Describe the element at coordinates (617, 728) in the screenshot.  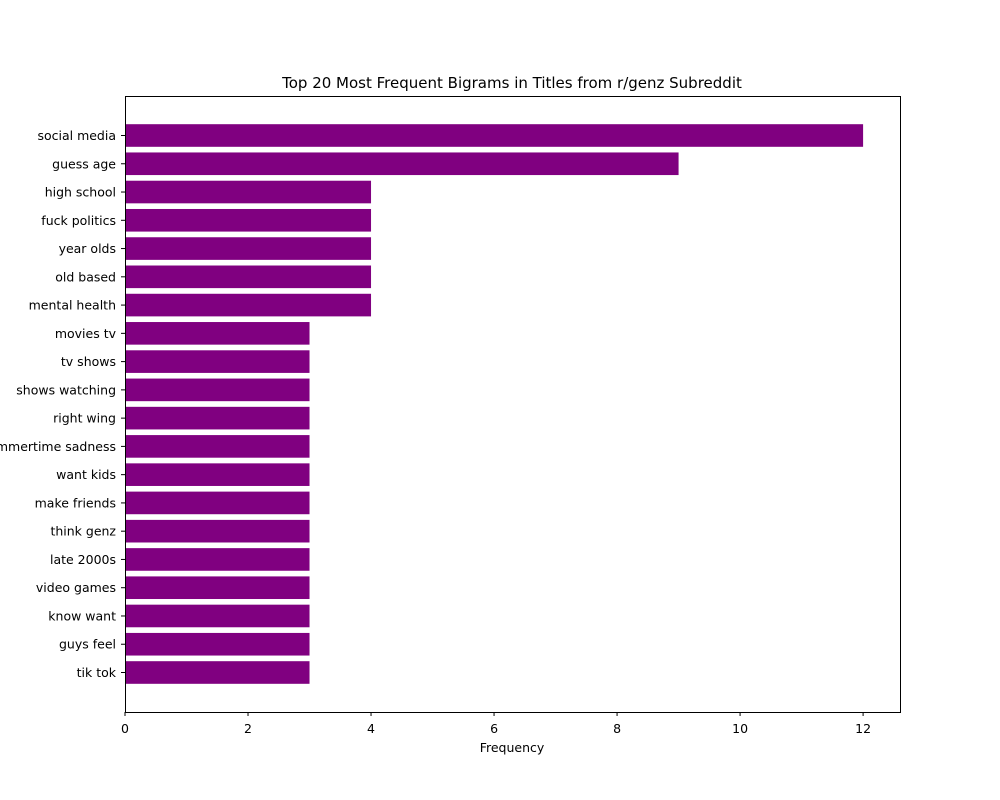
I see `x-tick-label: 8` at that location.